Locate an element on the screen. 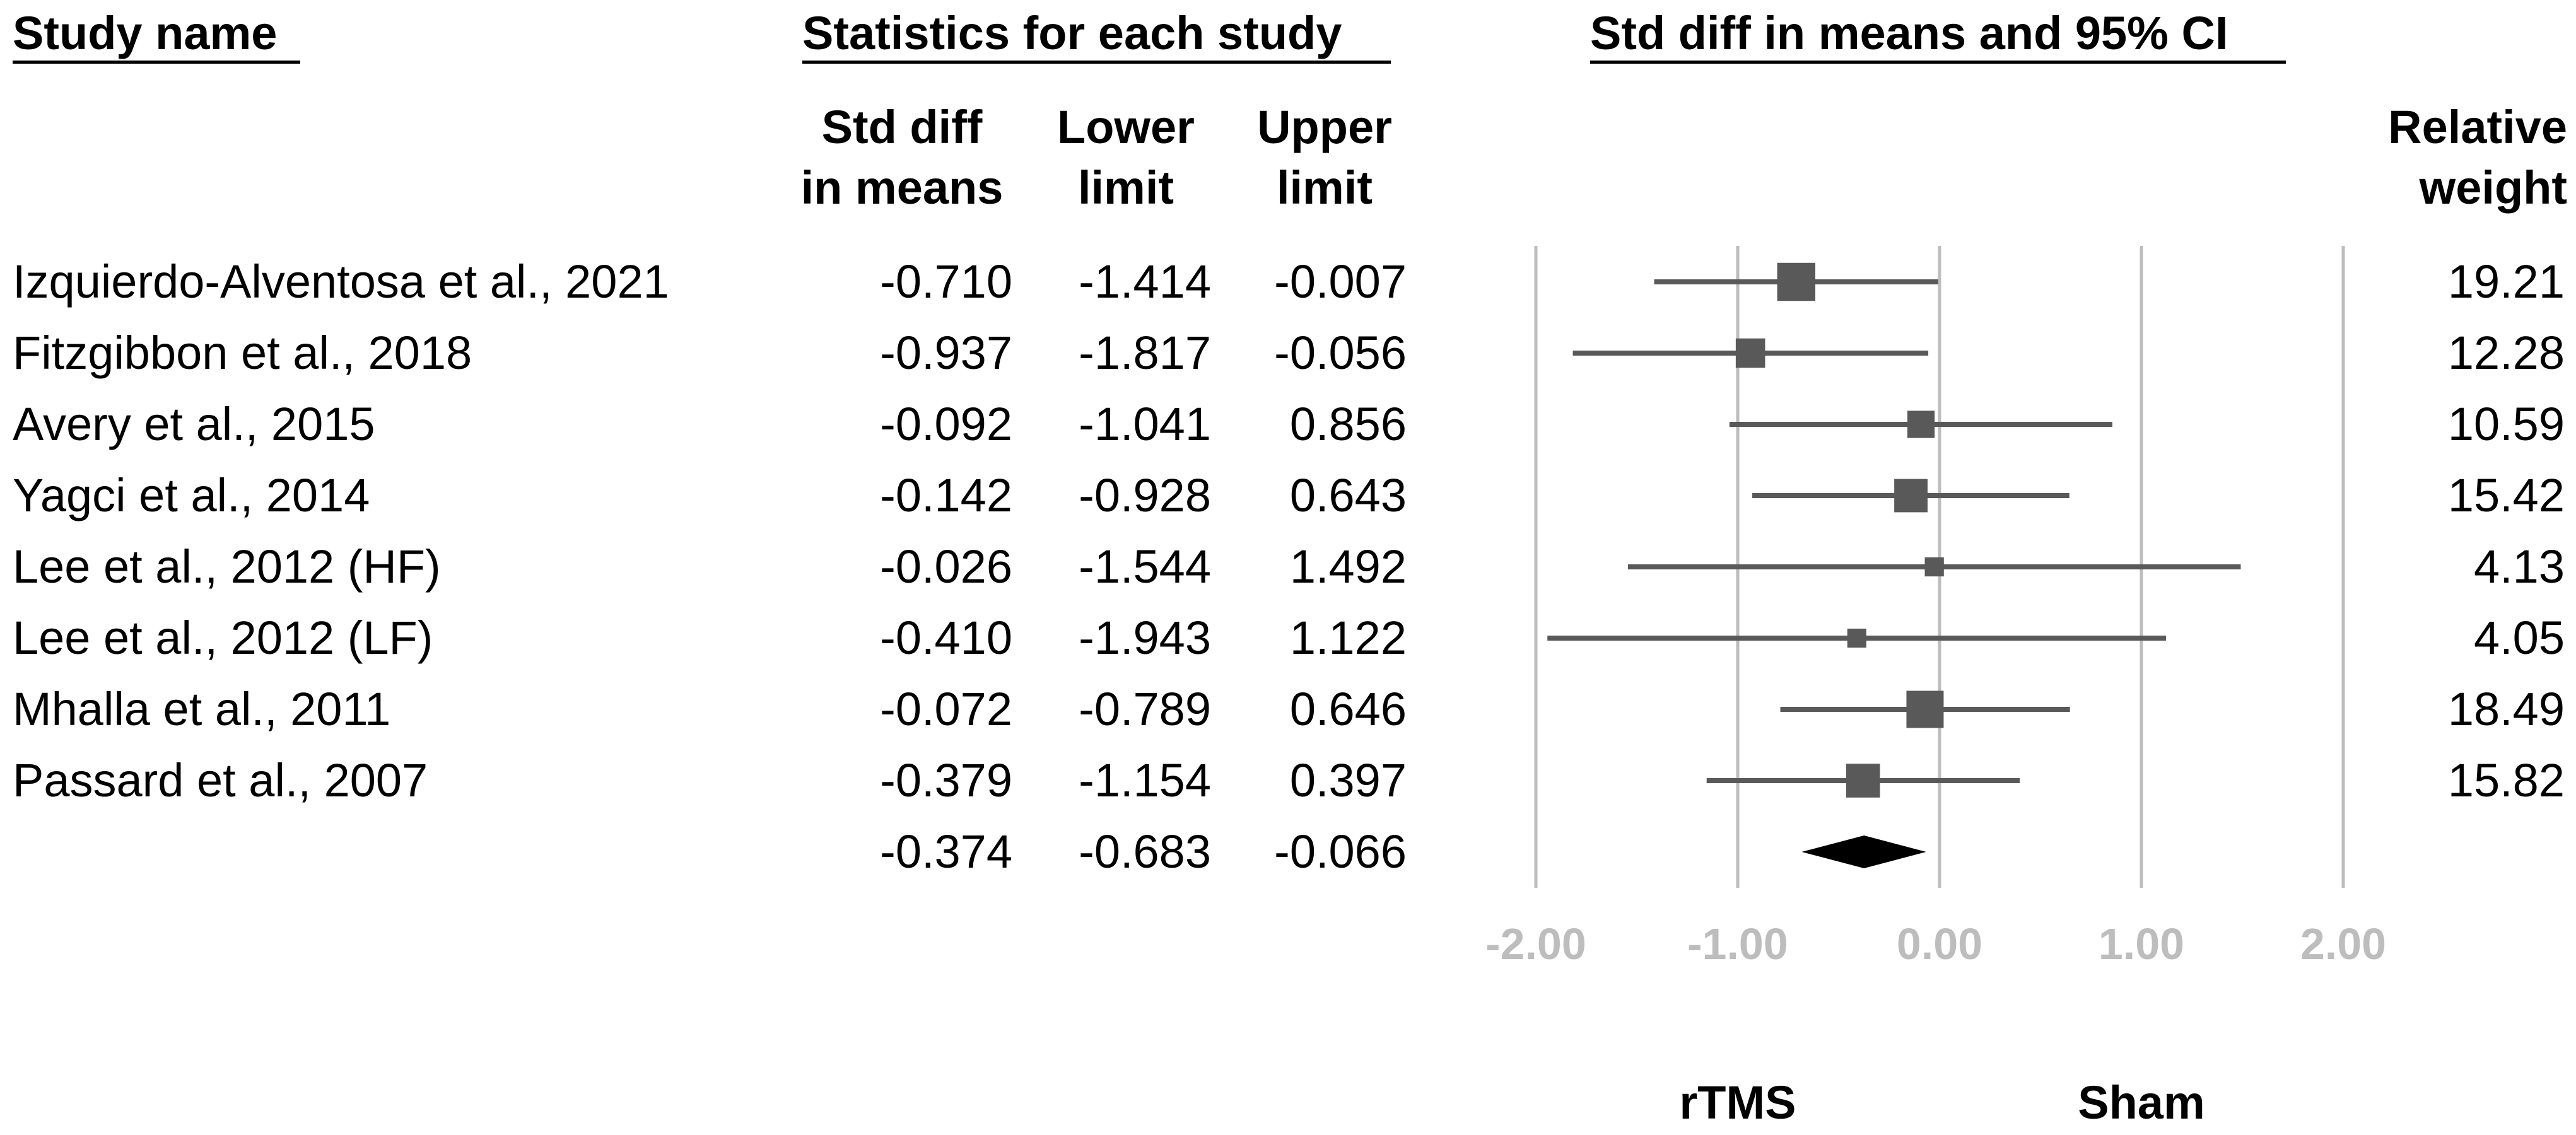 Image resolution: width=2576 pixels, height=1135 pixels. weight-value: 15.82 is located at coordinates (2506, 780).